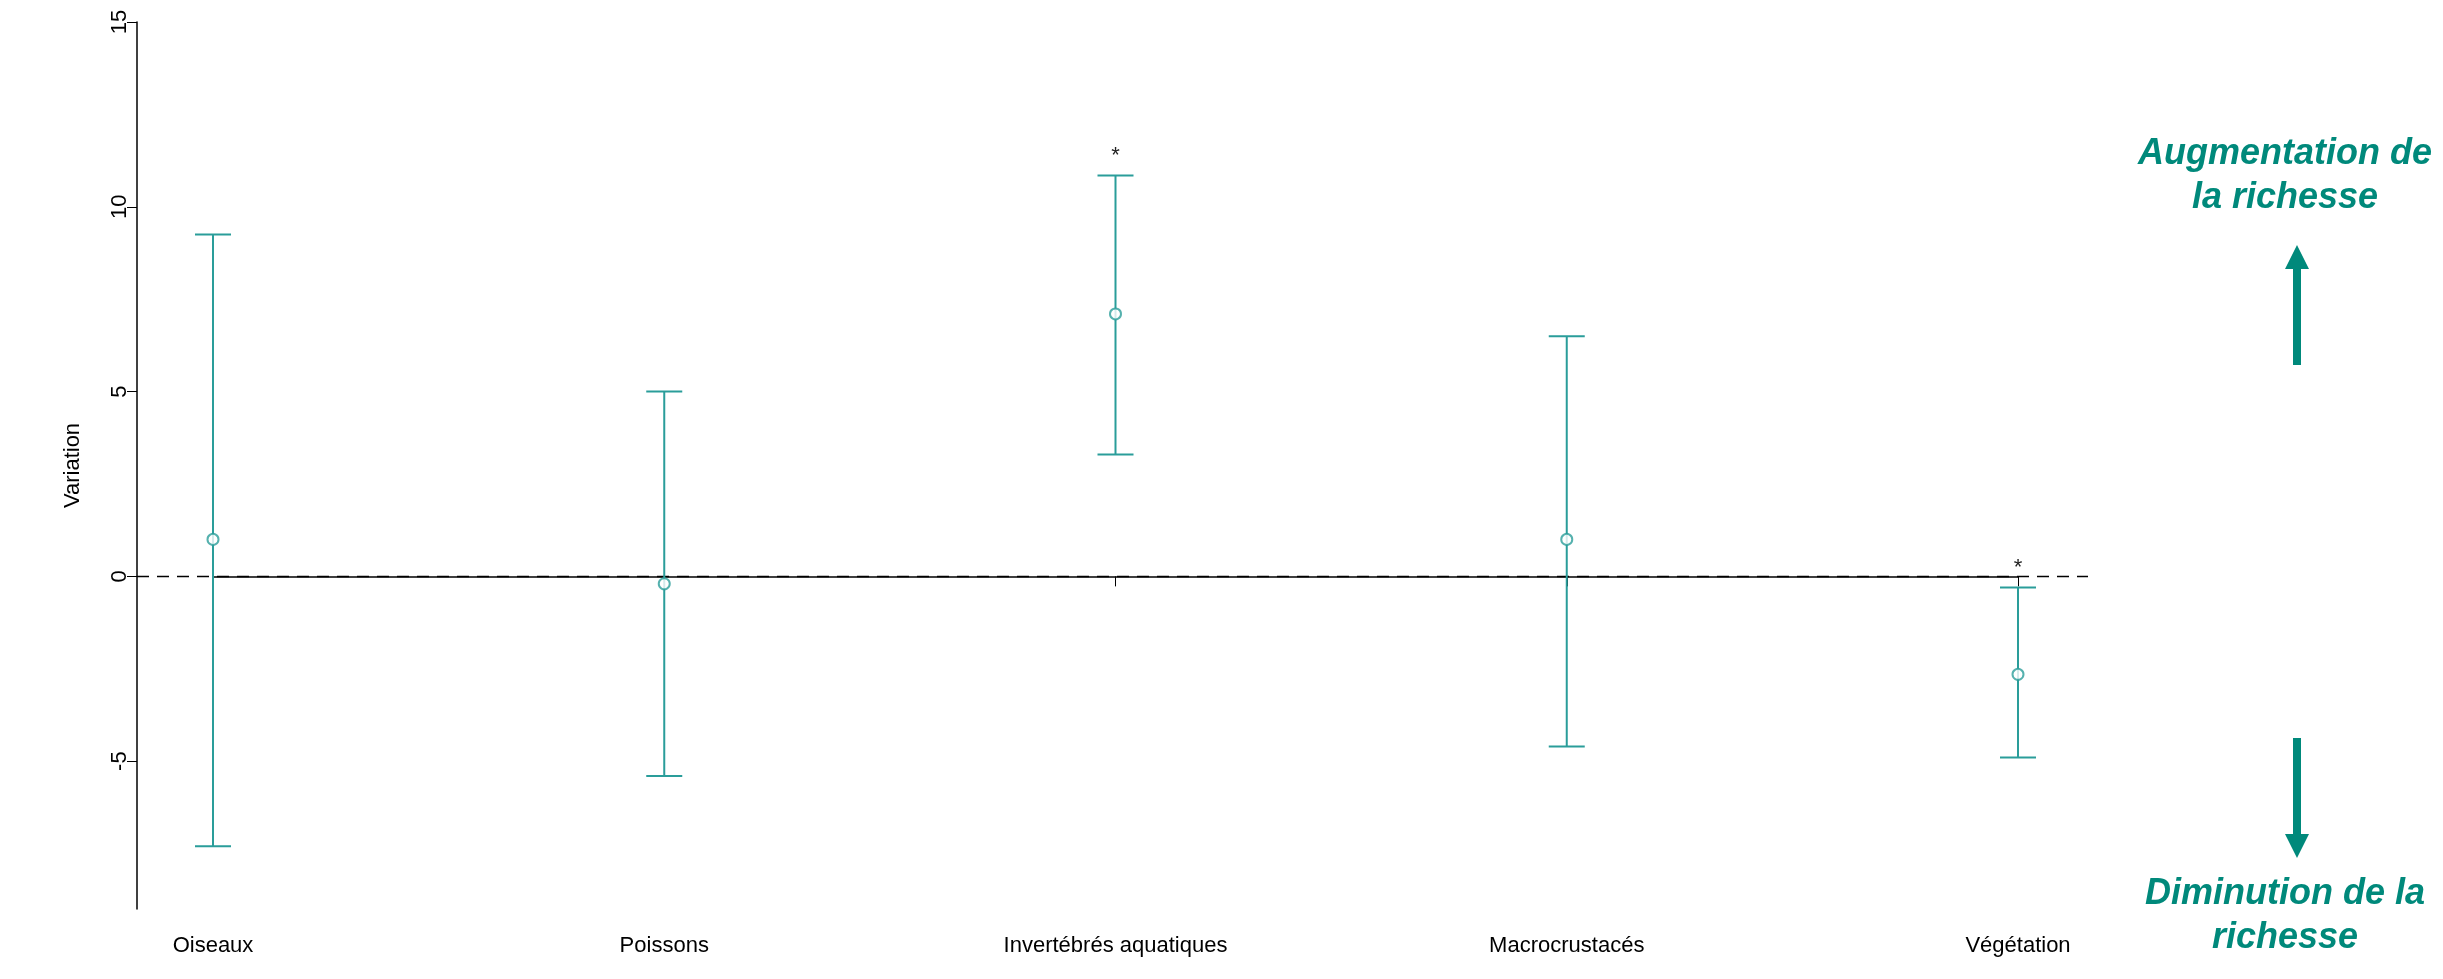  What do you see at coordinates (2285, 914) in the screenshot?
I see `text: Diminution de la richesse` at bounding box center [2285, 914].